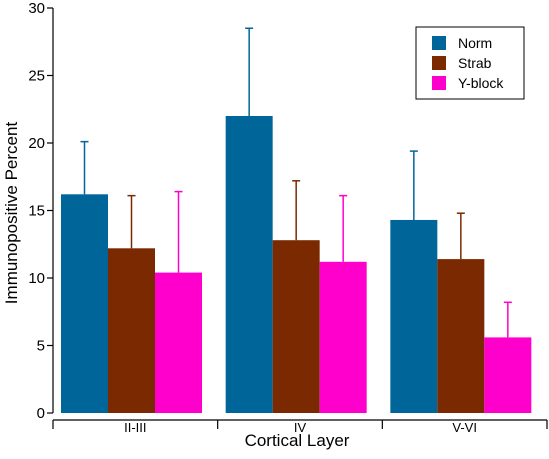 Image resolution: width=549 pixels, height=459 pixels. What do you see at coordinates (297, 440) in the screenshot?
I see `x-axis-label: Cortical Layer` at bounding box center [297, 440].